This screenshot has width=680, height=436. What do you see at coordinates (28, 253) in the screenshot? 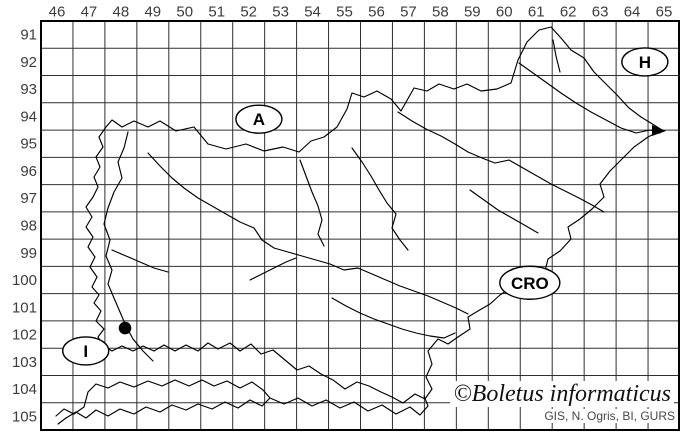
I see `row-label: 99` at bounding box center [28, 253].